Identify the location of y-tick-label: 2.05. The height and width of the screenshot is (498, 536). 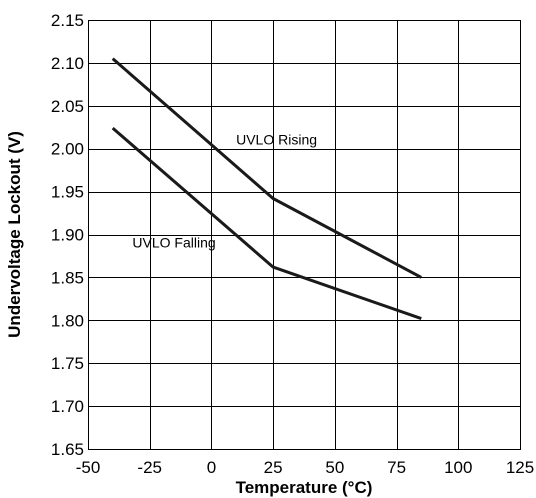
(67, 106).